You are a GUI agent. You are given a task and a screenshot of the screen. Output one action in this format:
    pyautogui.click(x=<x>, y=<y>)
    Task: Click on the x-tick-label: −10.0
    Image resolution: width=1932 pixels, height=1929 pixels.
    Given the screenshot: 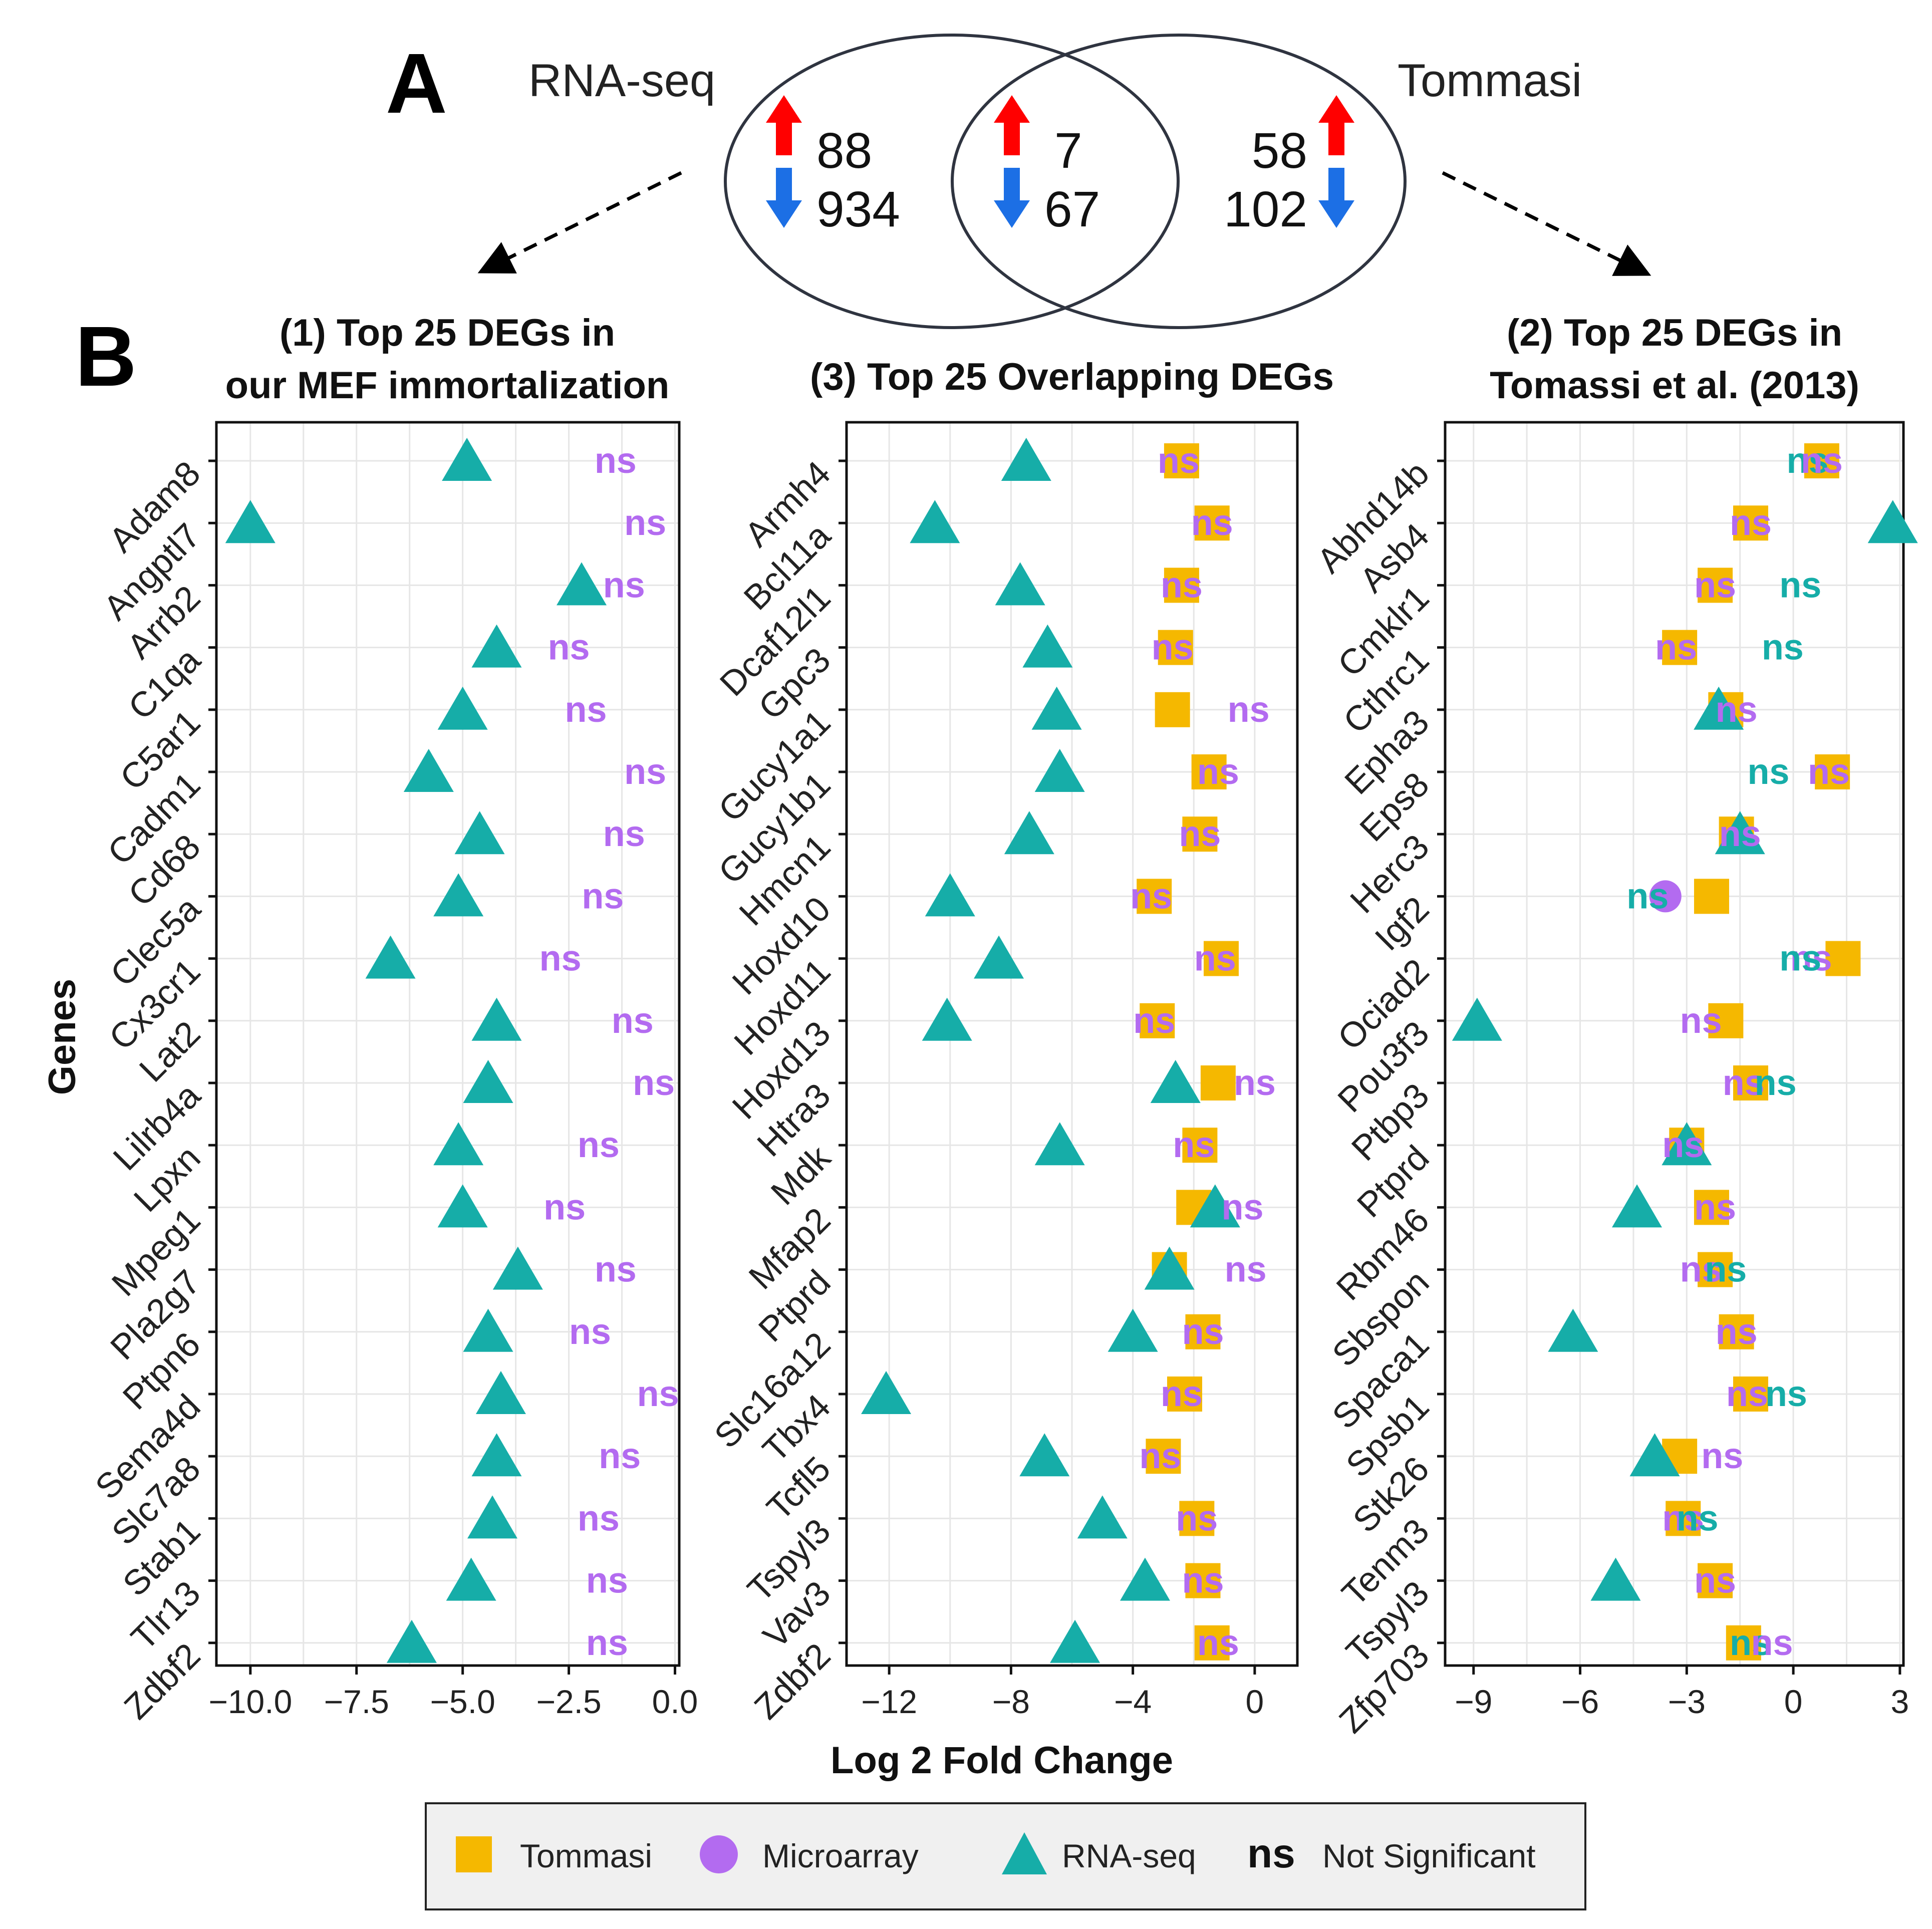 What is the action you would take?
    pyautogui.click(x=250, y=1701)
    